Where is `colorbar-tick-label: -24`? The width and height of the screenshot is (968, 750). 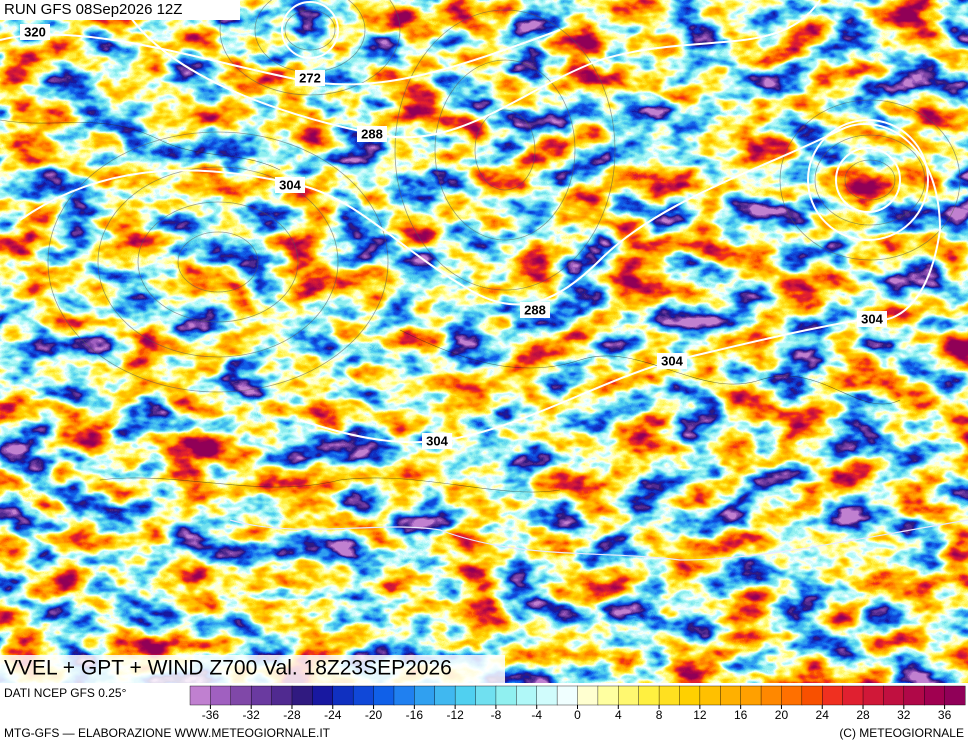 colorbar-tick-label: -24 is located at coordinates (333, 715).